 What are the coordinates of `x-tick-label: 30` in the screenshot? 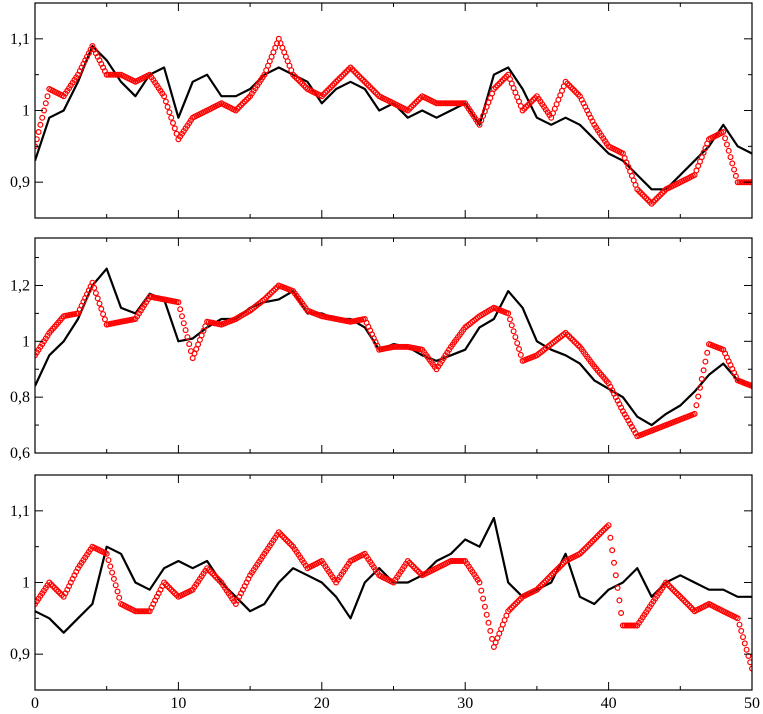 It's located at (465, 703).